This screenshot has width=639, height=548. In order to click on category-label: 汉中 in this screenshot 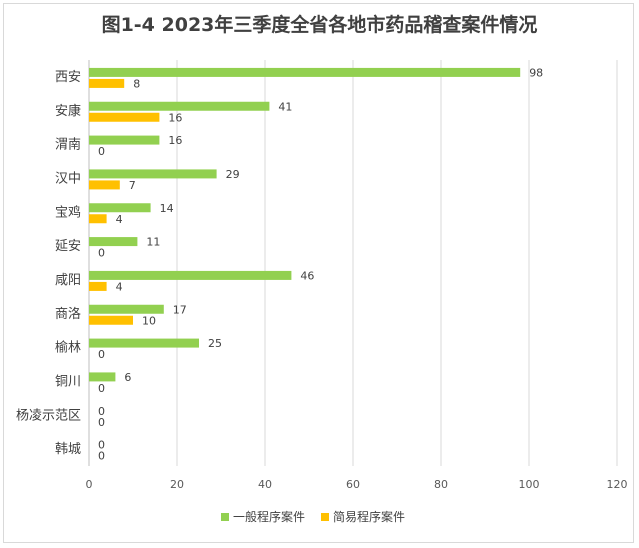, I will do `click(68, 178)`.